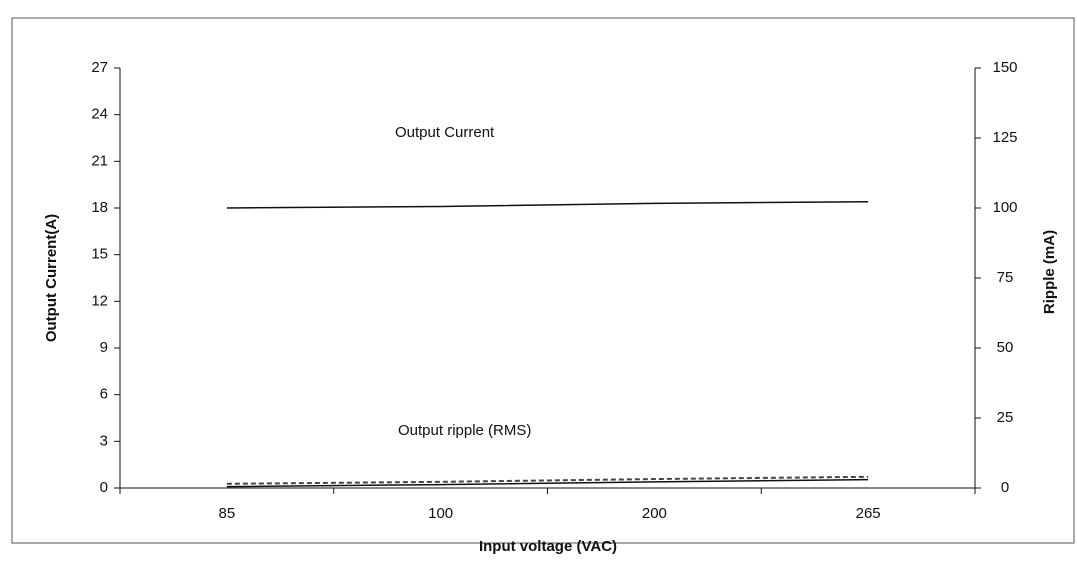 The image size is (1077, 565). What do you see at coordinates (1005, 277) in the screenshot?
I see `y2-tick-label: 75` at bounding box center [1005, 277].